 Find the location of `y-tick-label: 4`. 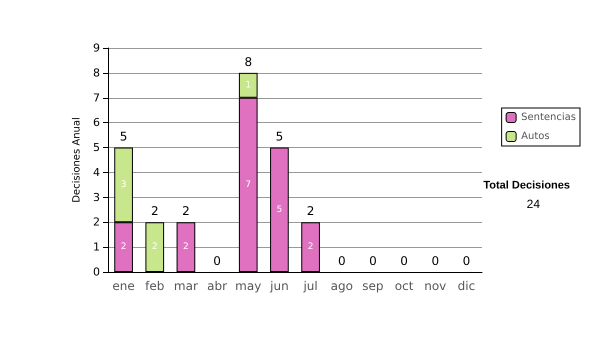

y-tick-label: 4 is located at coordinates (96, 172).